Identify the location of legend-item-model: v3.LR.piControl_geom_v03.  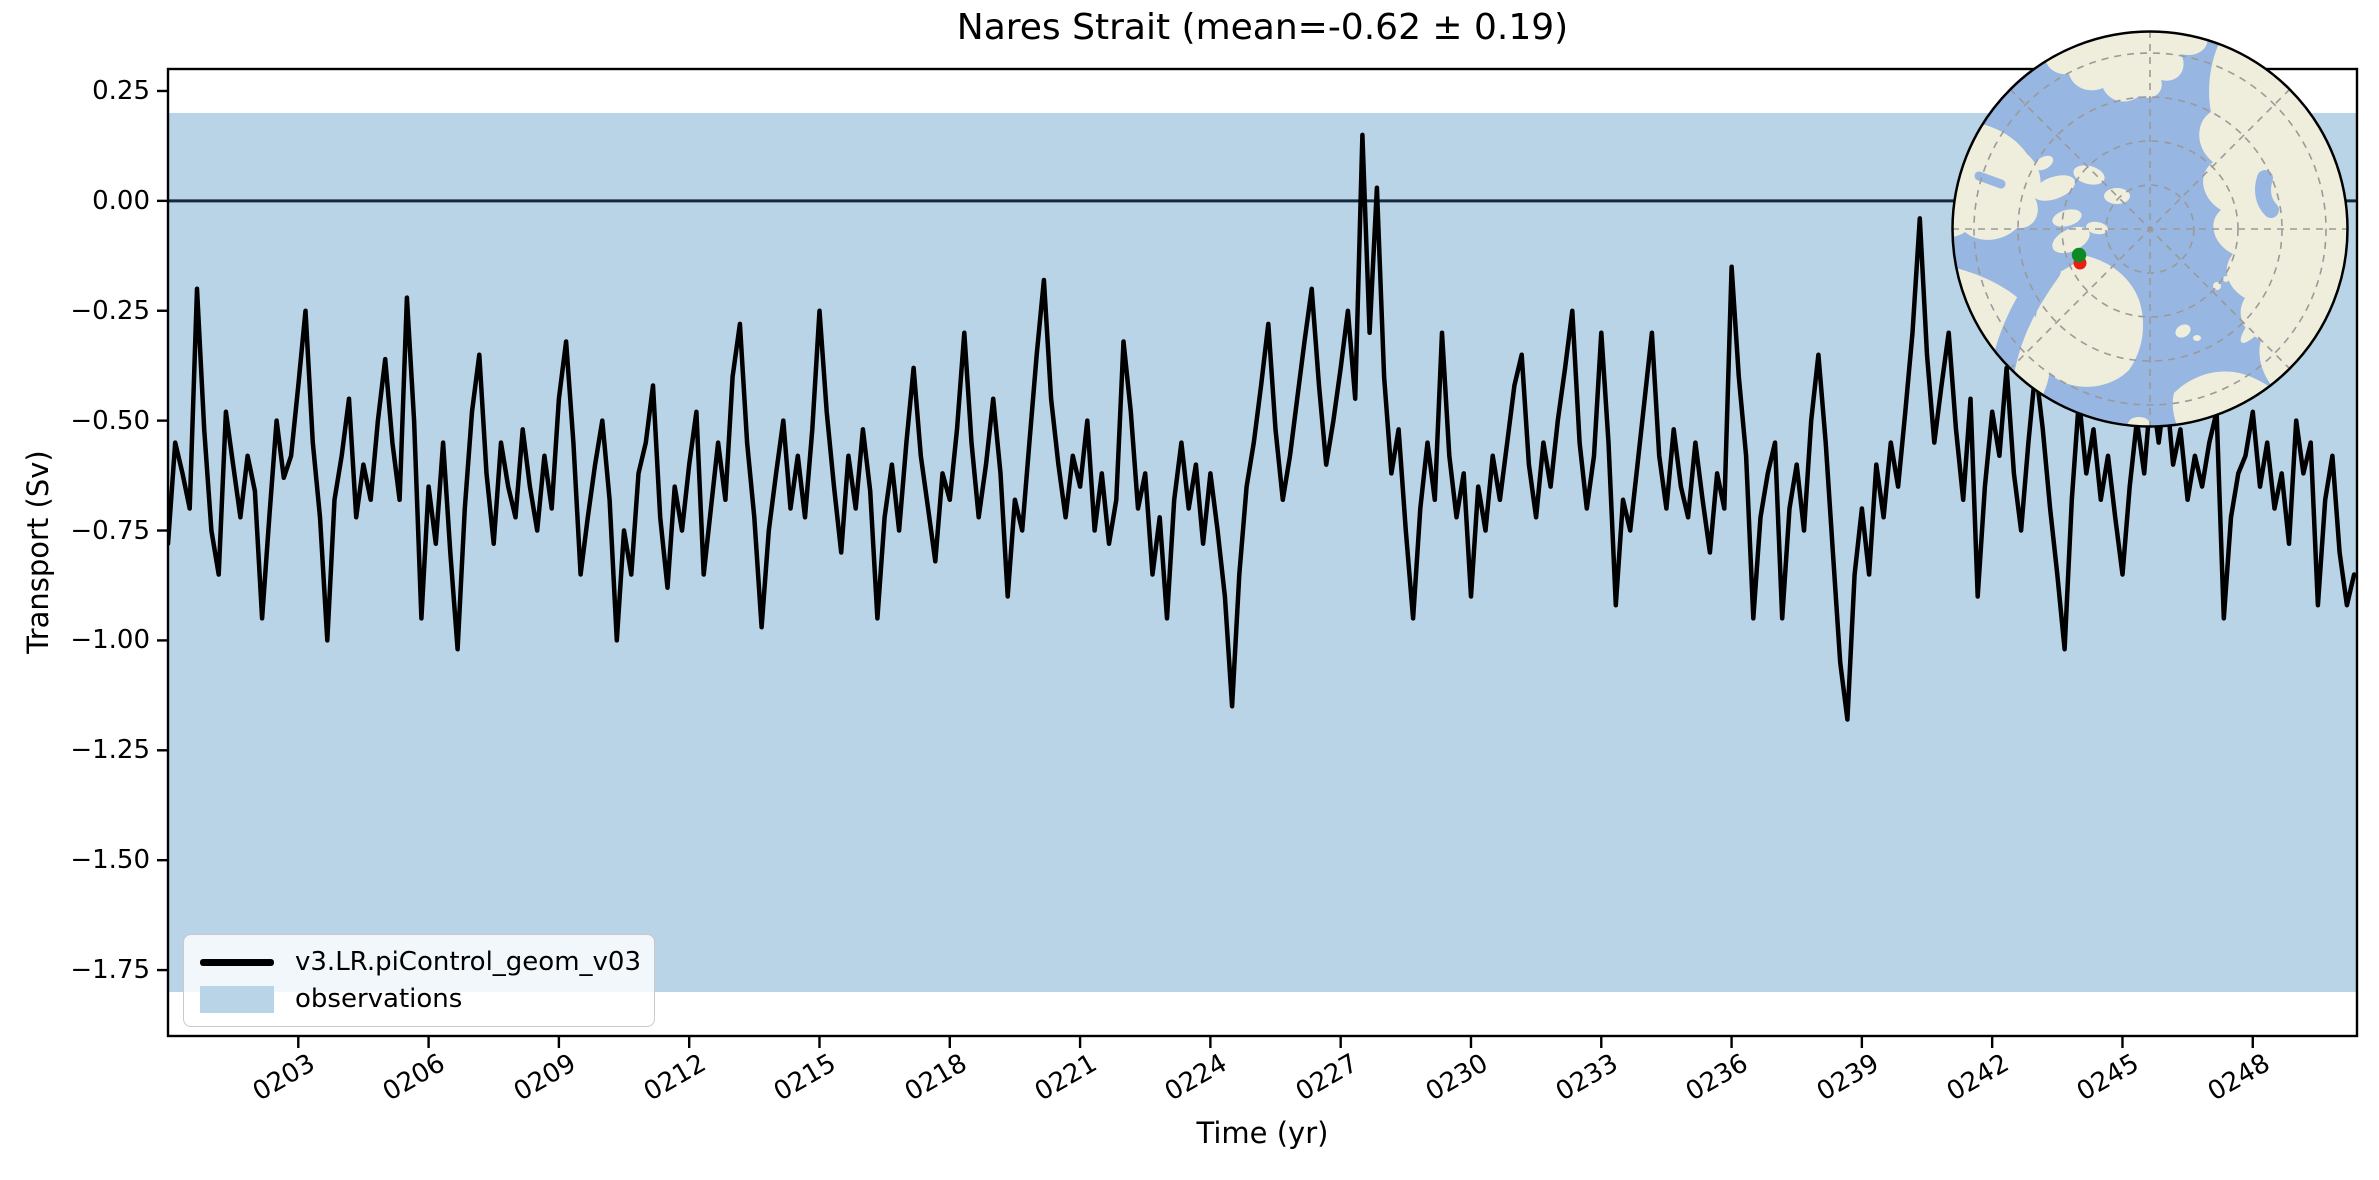
(420, 962).